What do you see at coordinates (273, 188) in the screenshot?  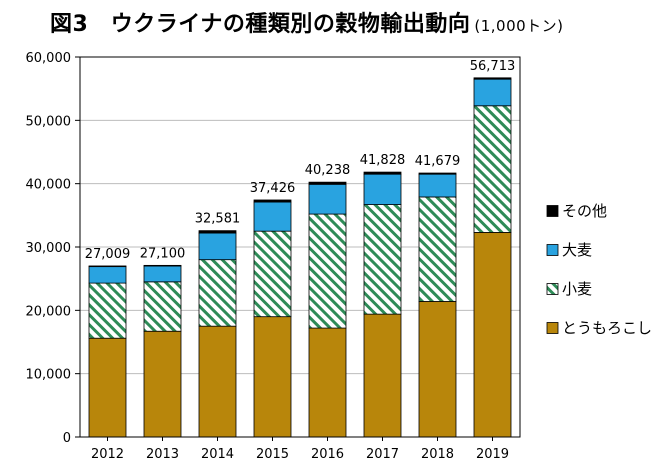 I see `total-label: 37,426` at bounding box center [273, 188].